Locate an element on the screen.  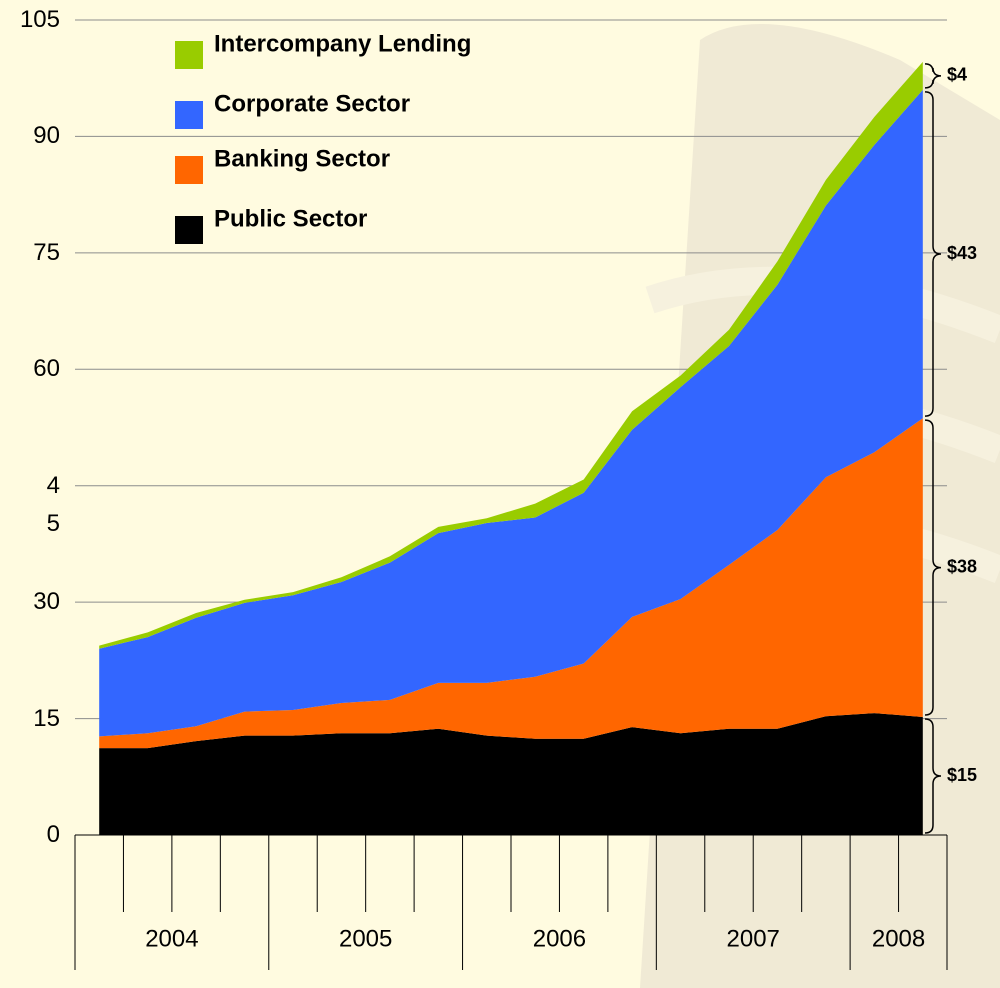
x-group-label: 2006 is located at coordinates (559, 938).